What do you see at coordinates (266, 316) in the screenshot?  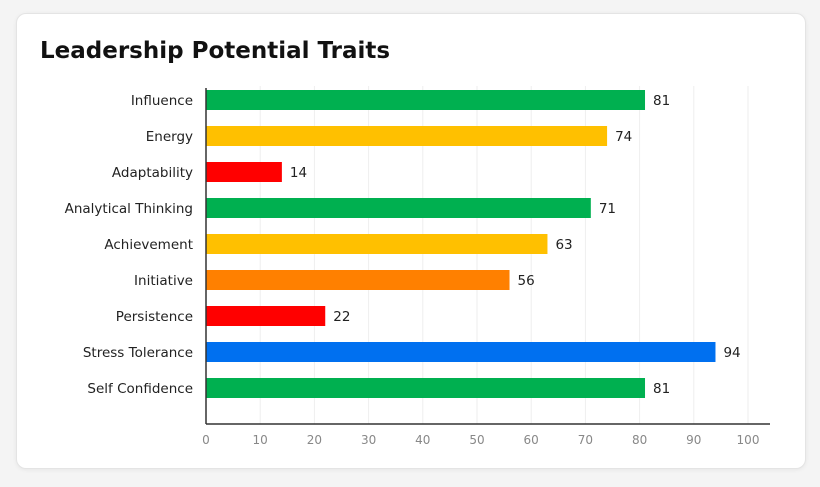 I see `bar-persistence` at bounding box center [266, 316].